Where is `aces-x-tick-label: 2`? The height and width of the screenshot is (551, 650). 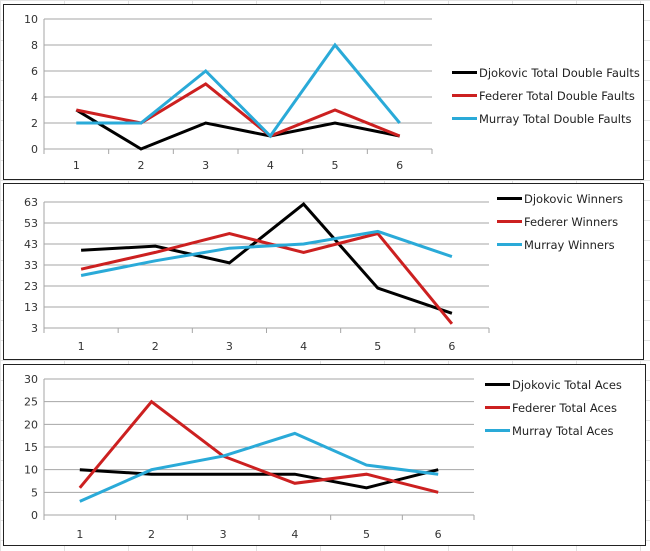
aces-x-tick-label: 2 is located at coordinates (151, 534).